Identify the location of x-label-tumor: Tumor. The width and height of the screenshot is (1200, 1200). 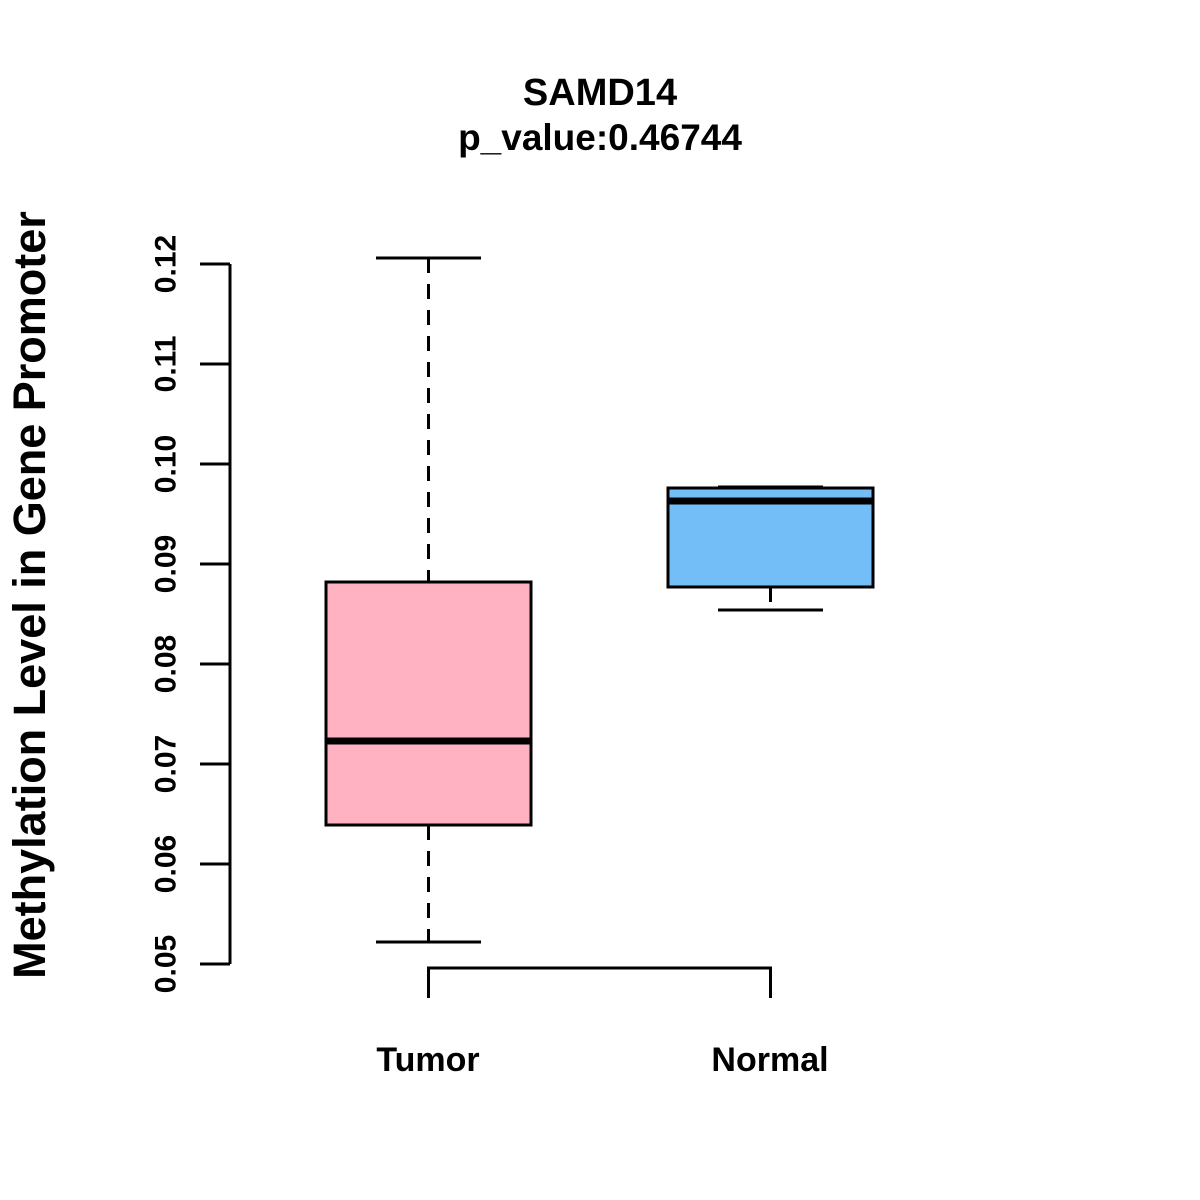
(428, 1060).